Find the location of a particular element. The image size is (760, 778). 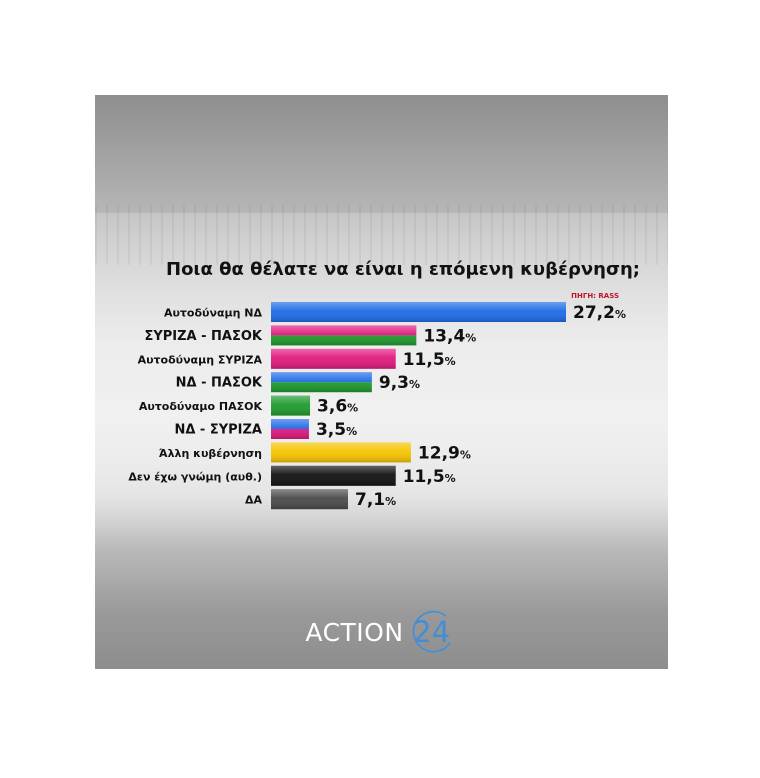

category-label: Άλλη κυβέρνηση is located at coordinates (210, 453).